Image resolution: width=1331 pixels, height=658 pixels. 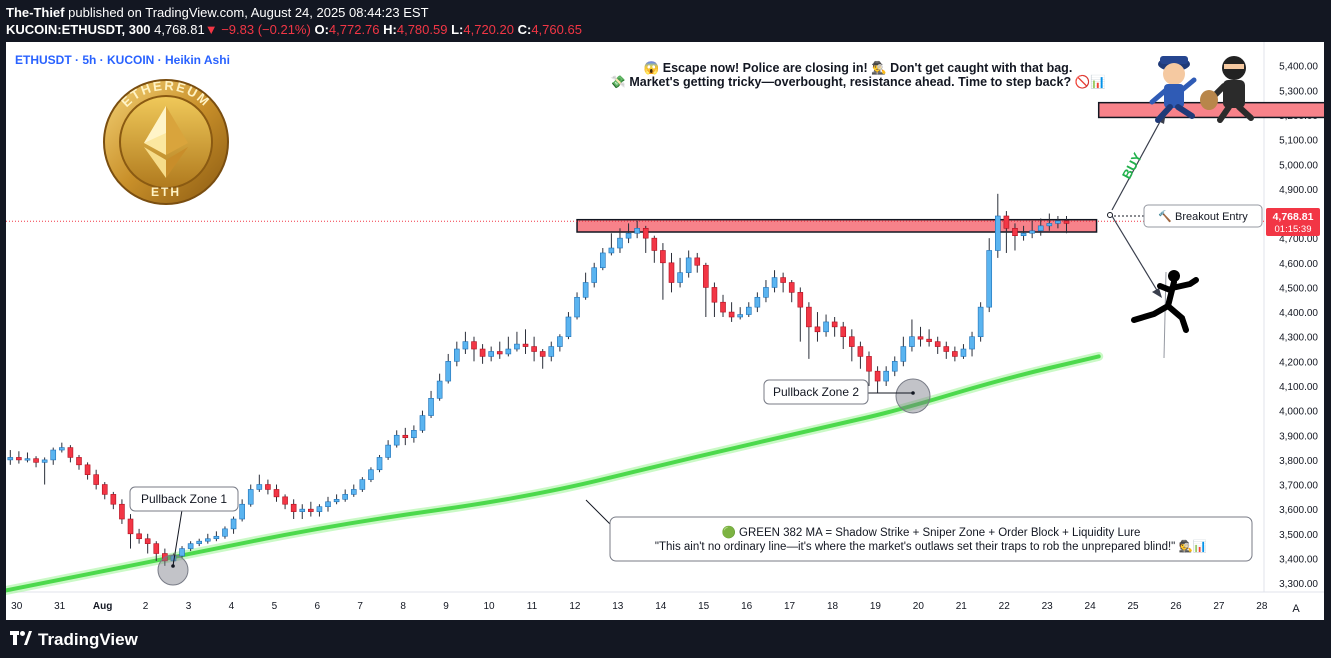 I want to click on pullback-zone-1-callout, so click(x=184, y=499).